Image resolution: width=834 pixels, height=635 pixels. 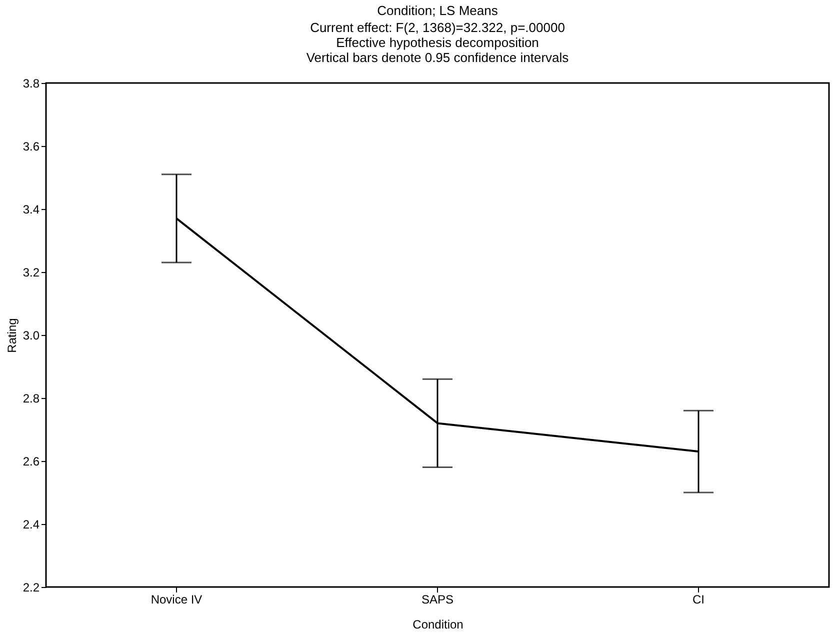 What do you see at coordinates (438, 625) in the screenshot?
I see `x-axis-title: Condition` at bounding box center [438, 625].